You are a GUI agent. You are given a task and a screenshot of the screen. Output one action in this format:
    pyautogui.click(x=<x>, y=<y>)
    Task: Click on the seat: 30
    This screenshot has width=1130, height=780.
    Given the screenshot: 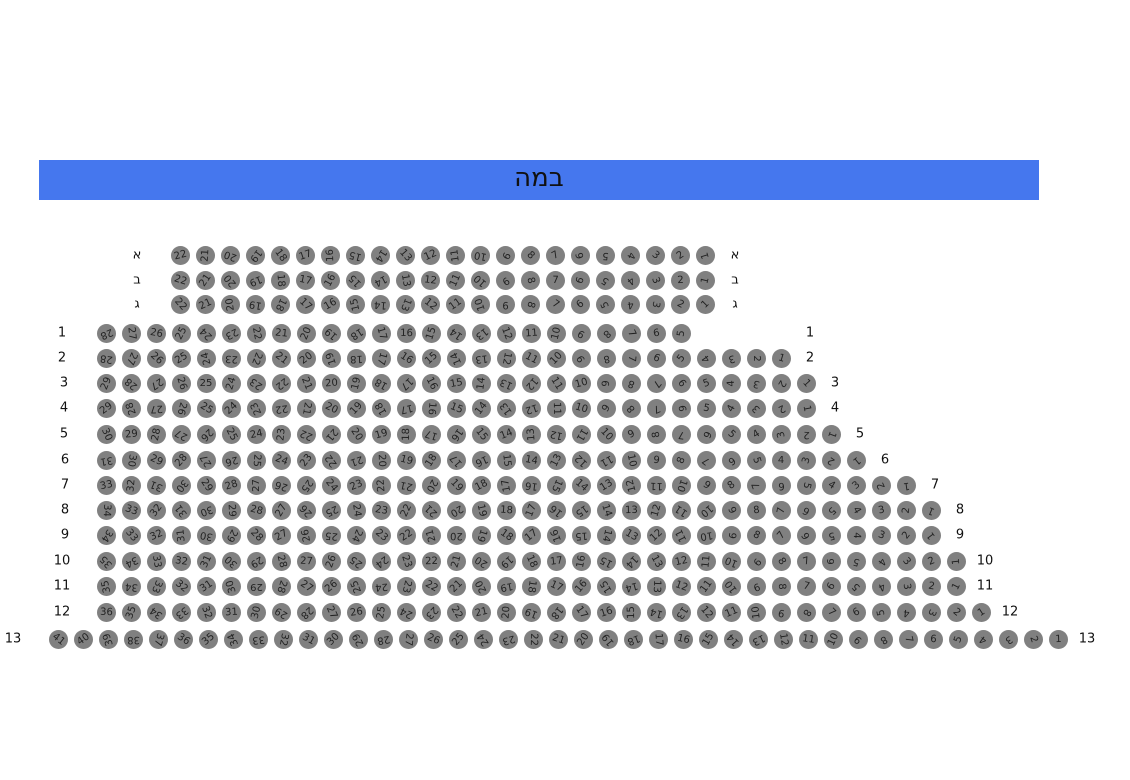 What is the action you would take?
    pyautogui.click(x=131, y=460)
    